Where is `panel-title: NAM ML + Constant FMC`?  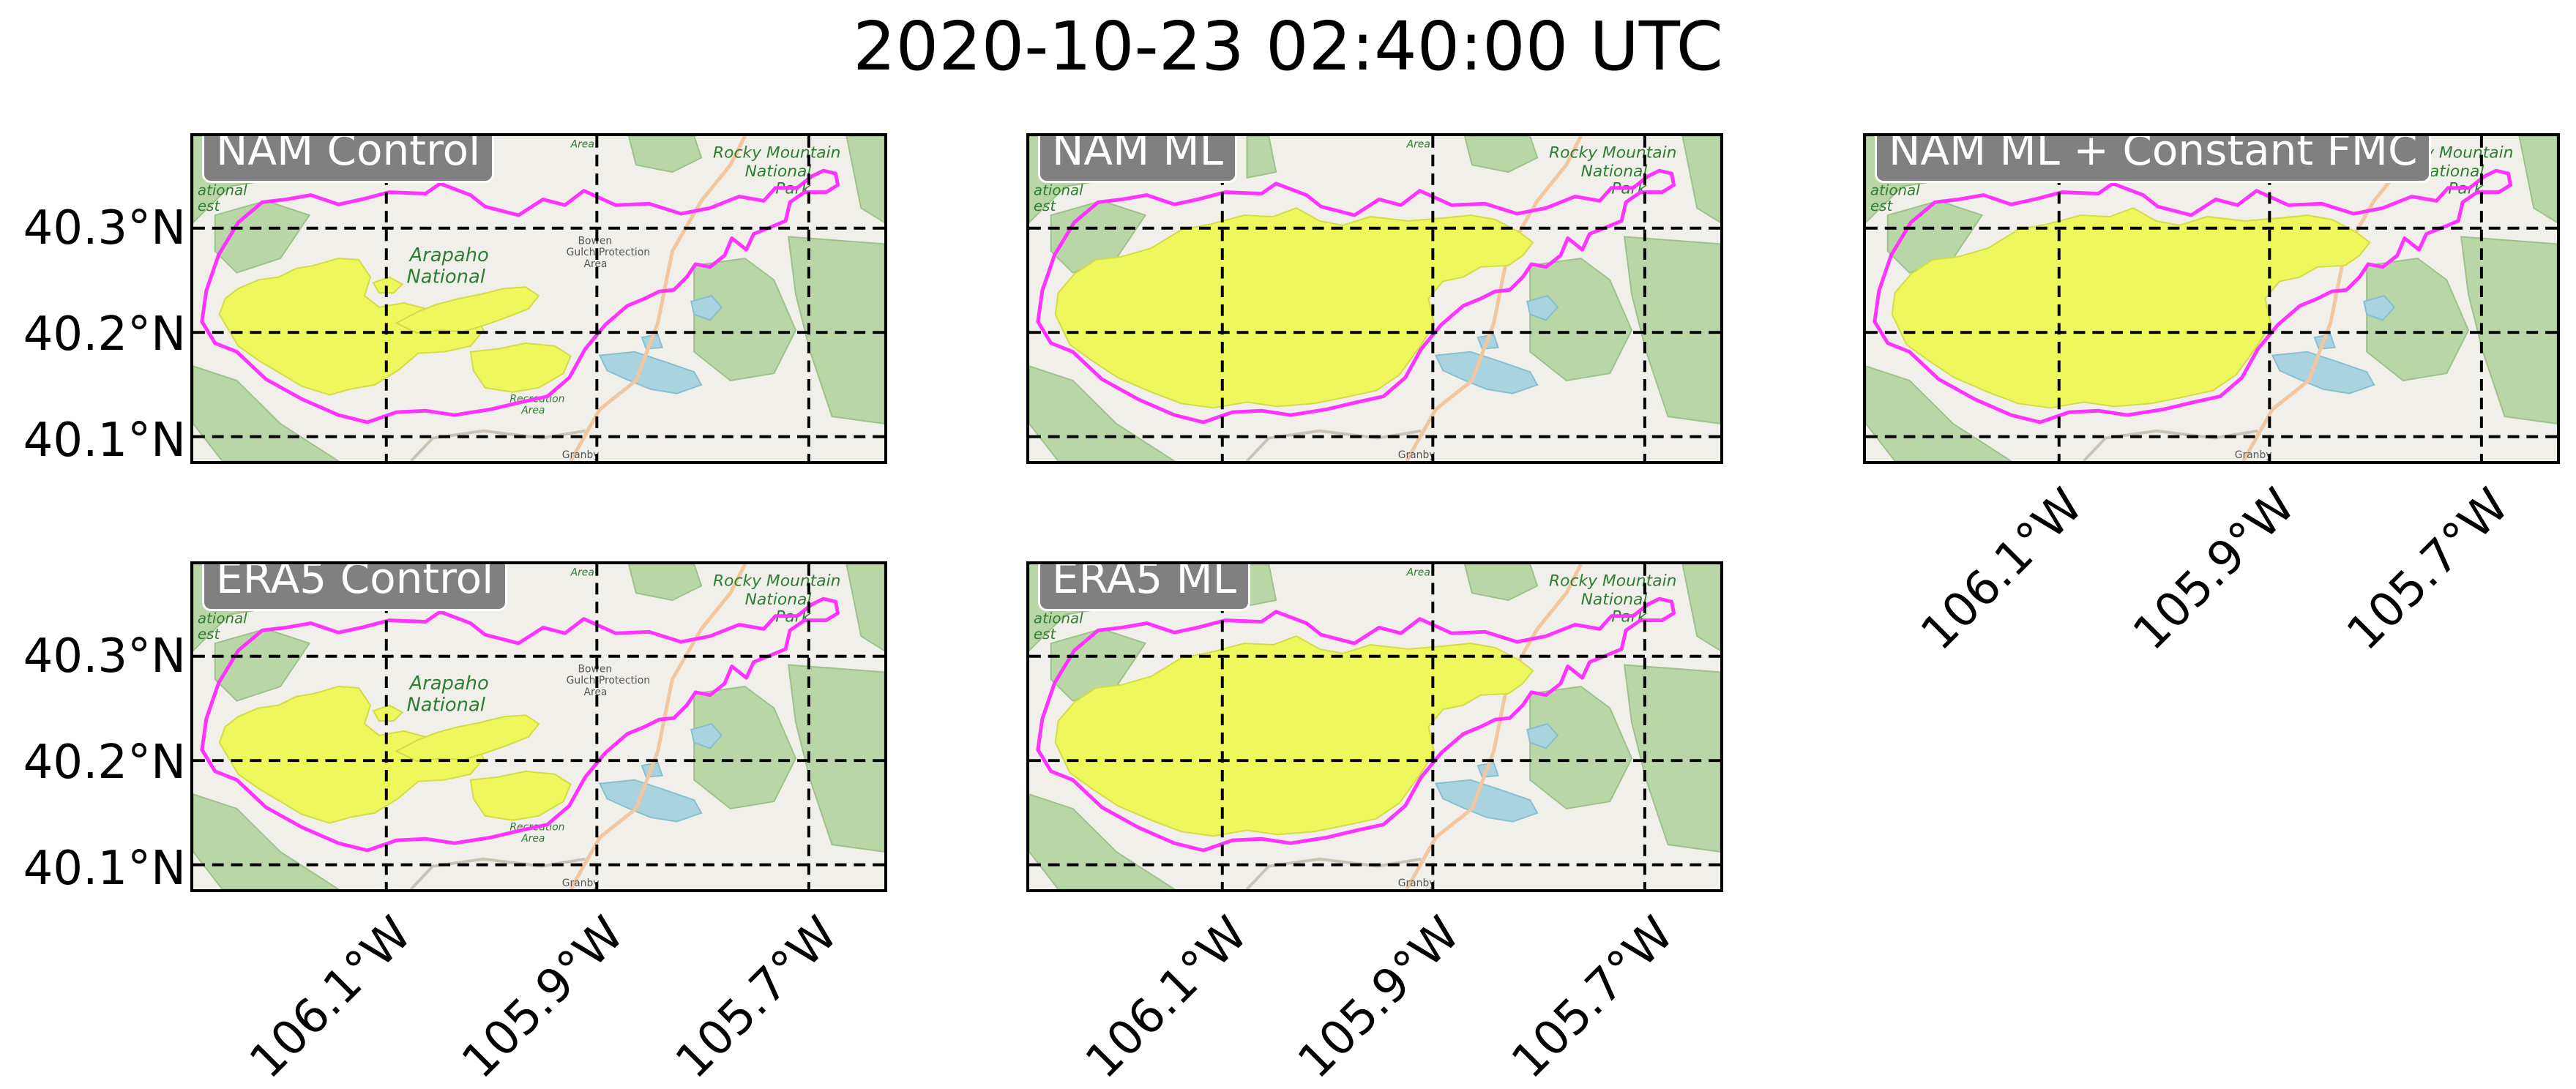 panel-title: NAM ML + Constant FMC is located at coordinates (2153, 159).